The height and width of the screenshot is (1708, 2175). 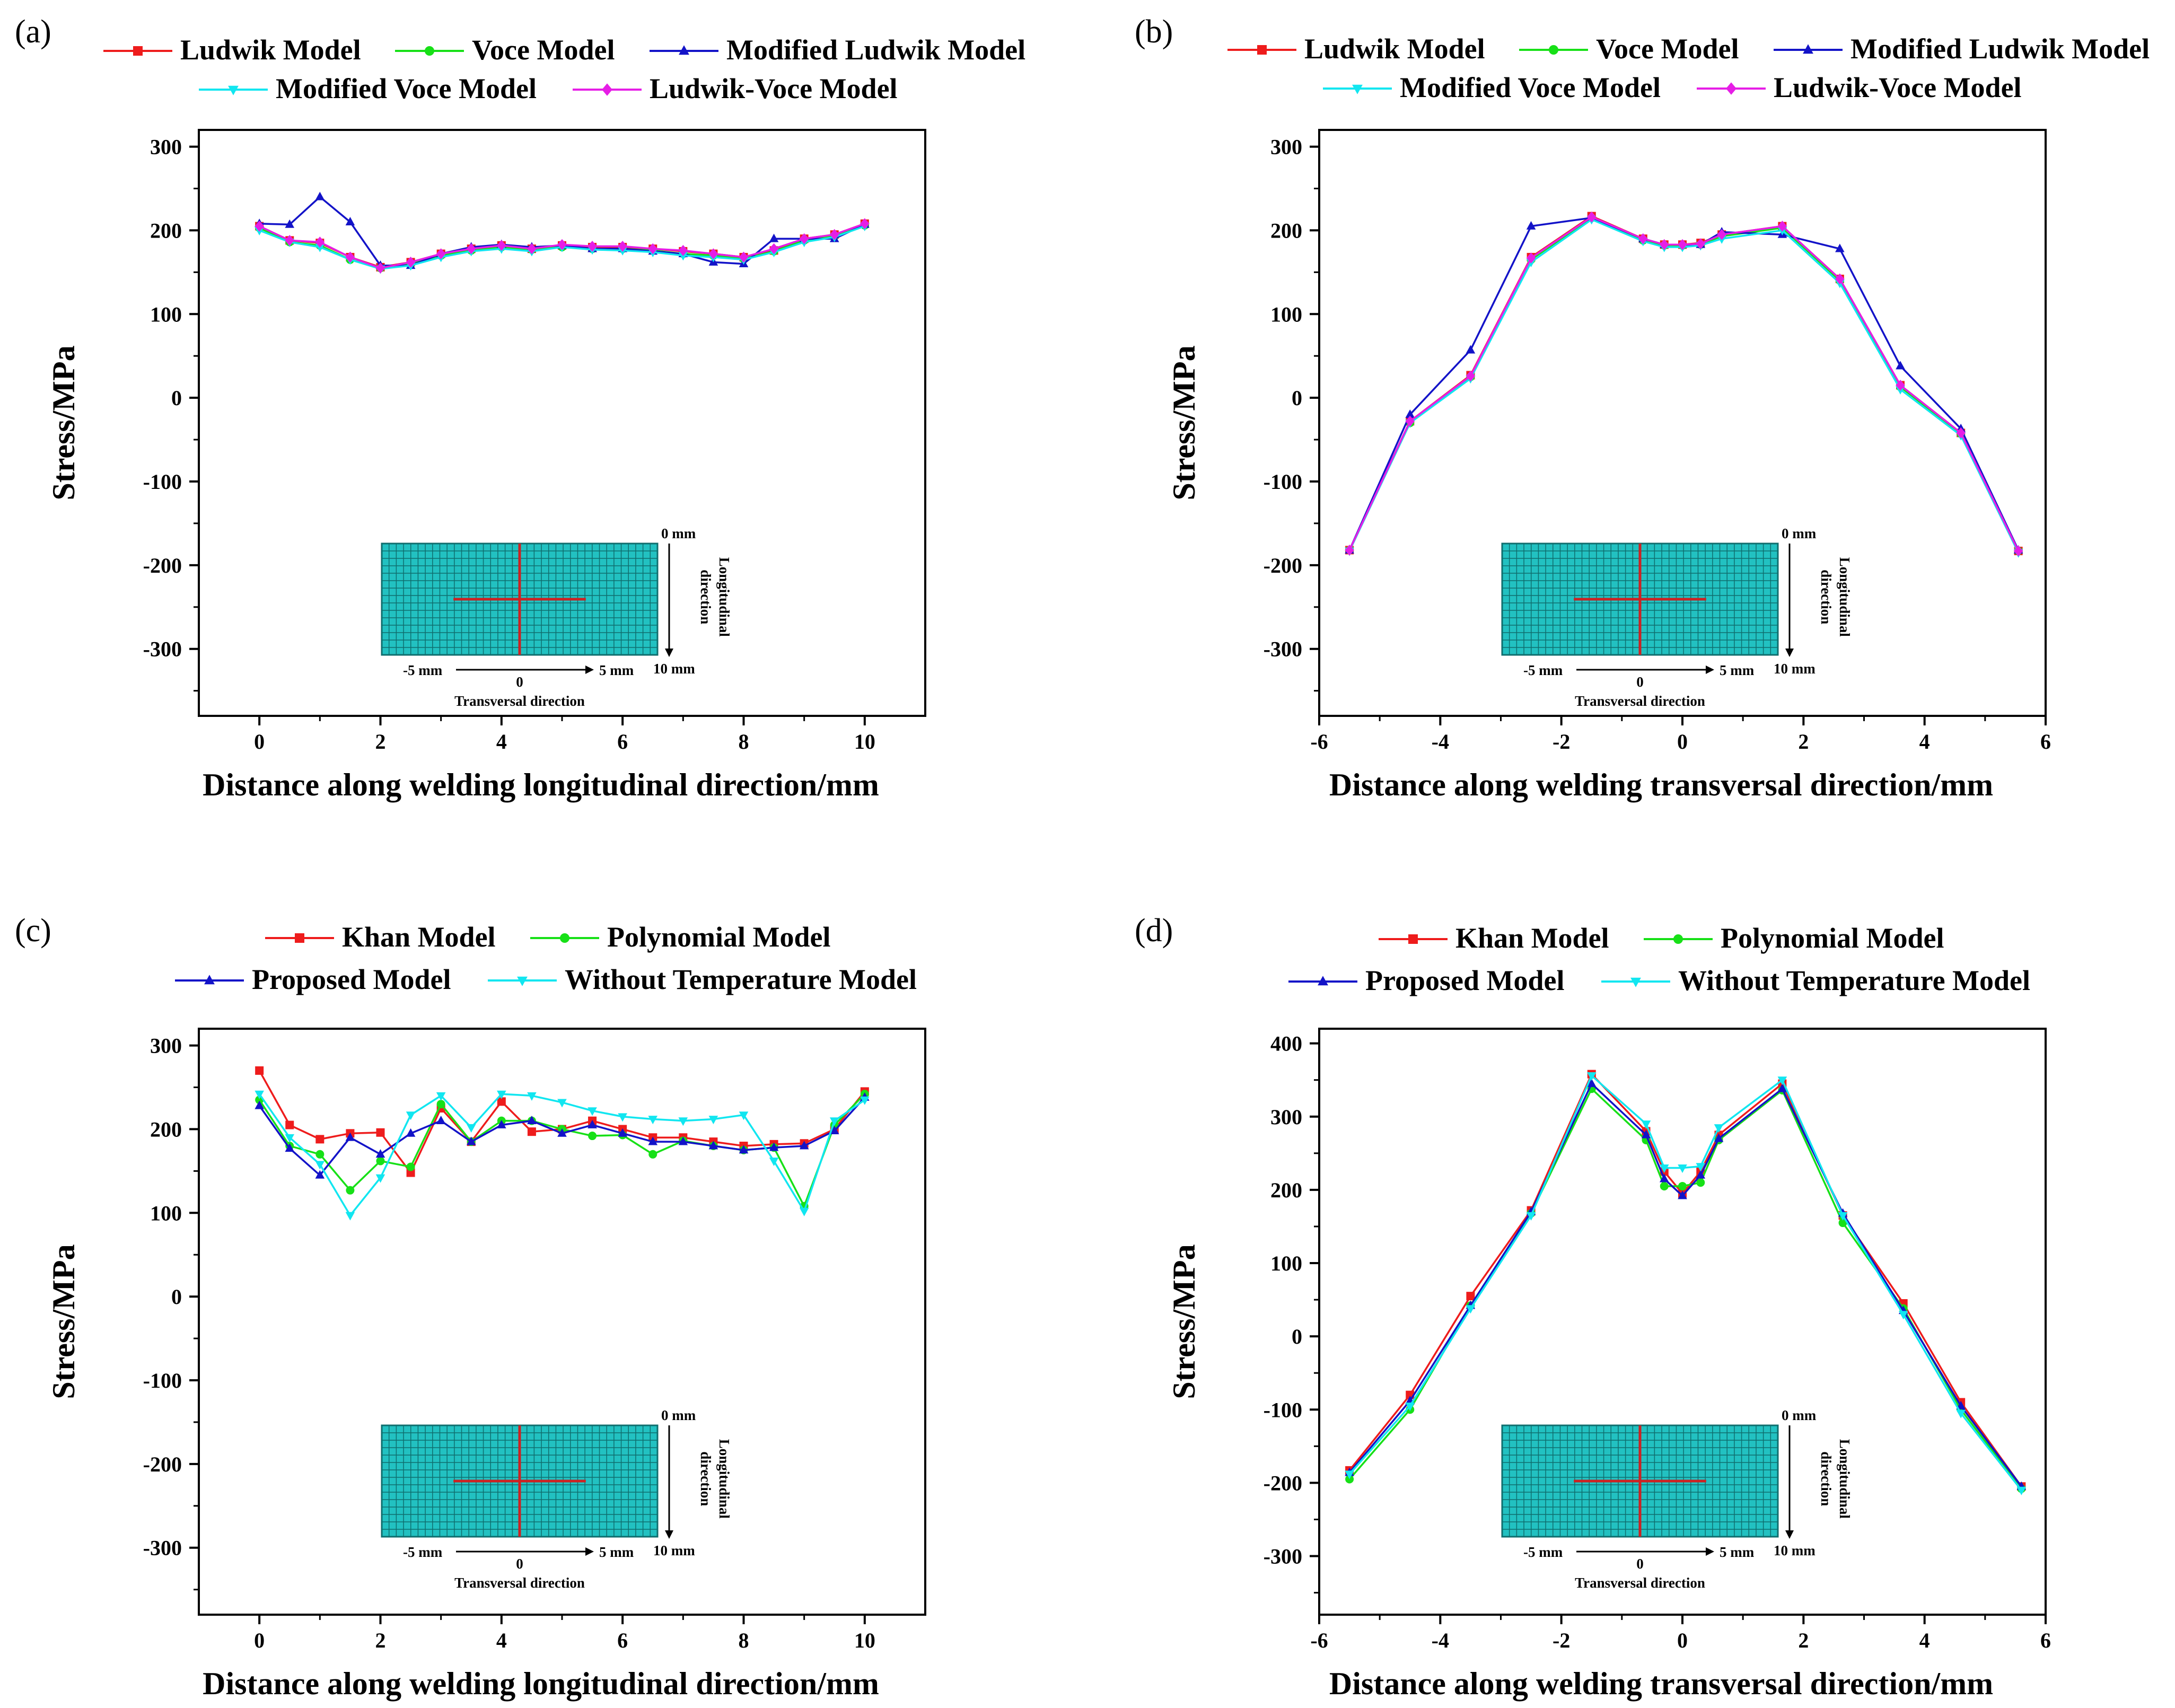 What do you see at coordinates (501, 1640) in the screenshot?
I see `x-tick-label: 4` at bounding box center [501, 1640].